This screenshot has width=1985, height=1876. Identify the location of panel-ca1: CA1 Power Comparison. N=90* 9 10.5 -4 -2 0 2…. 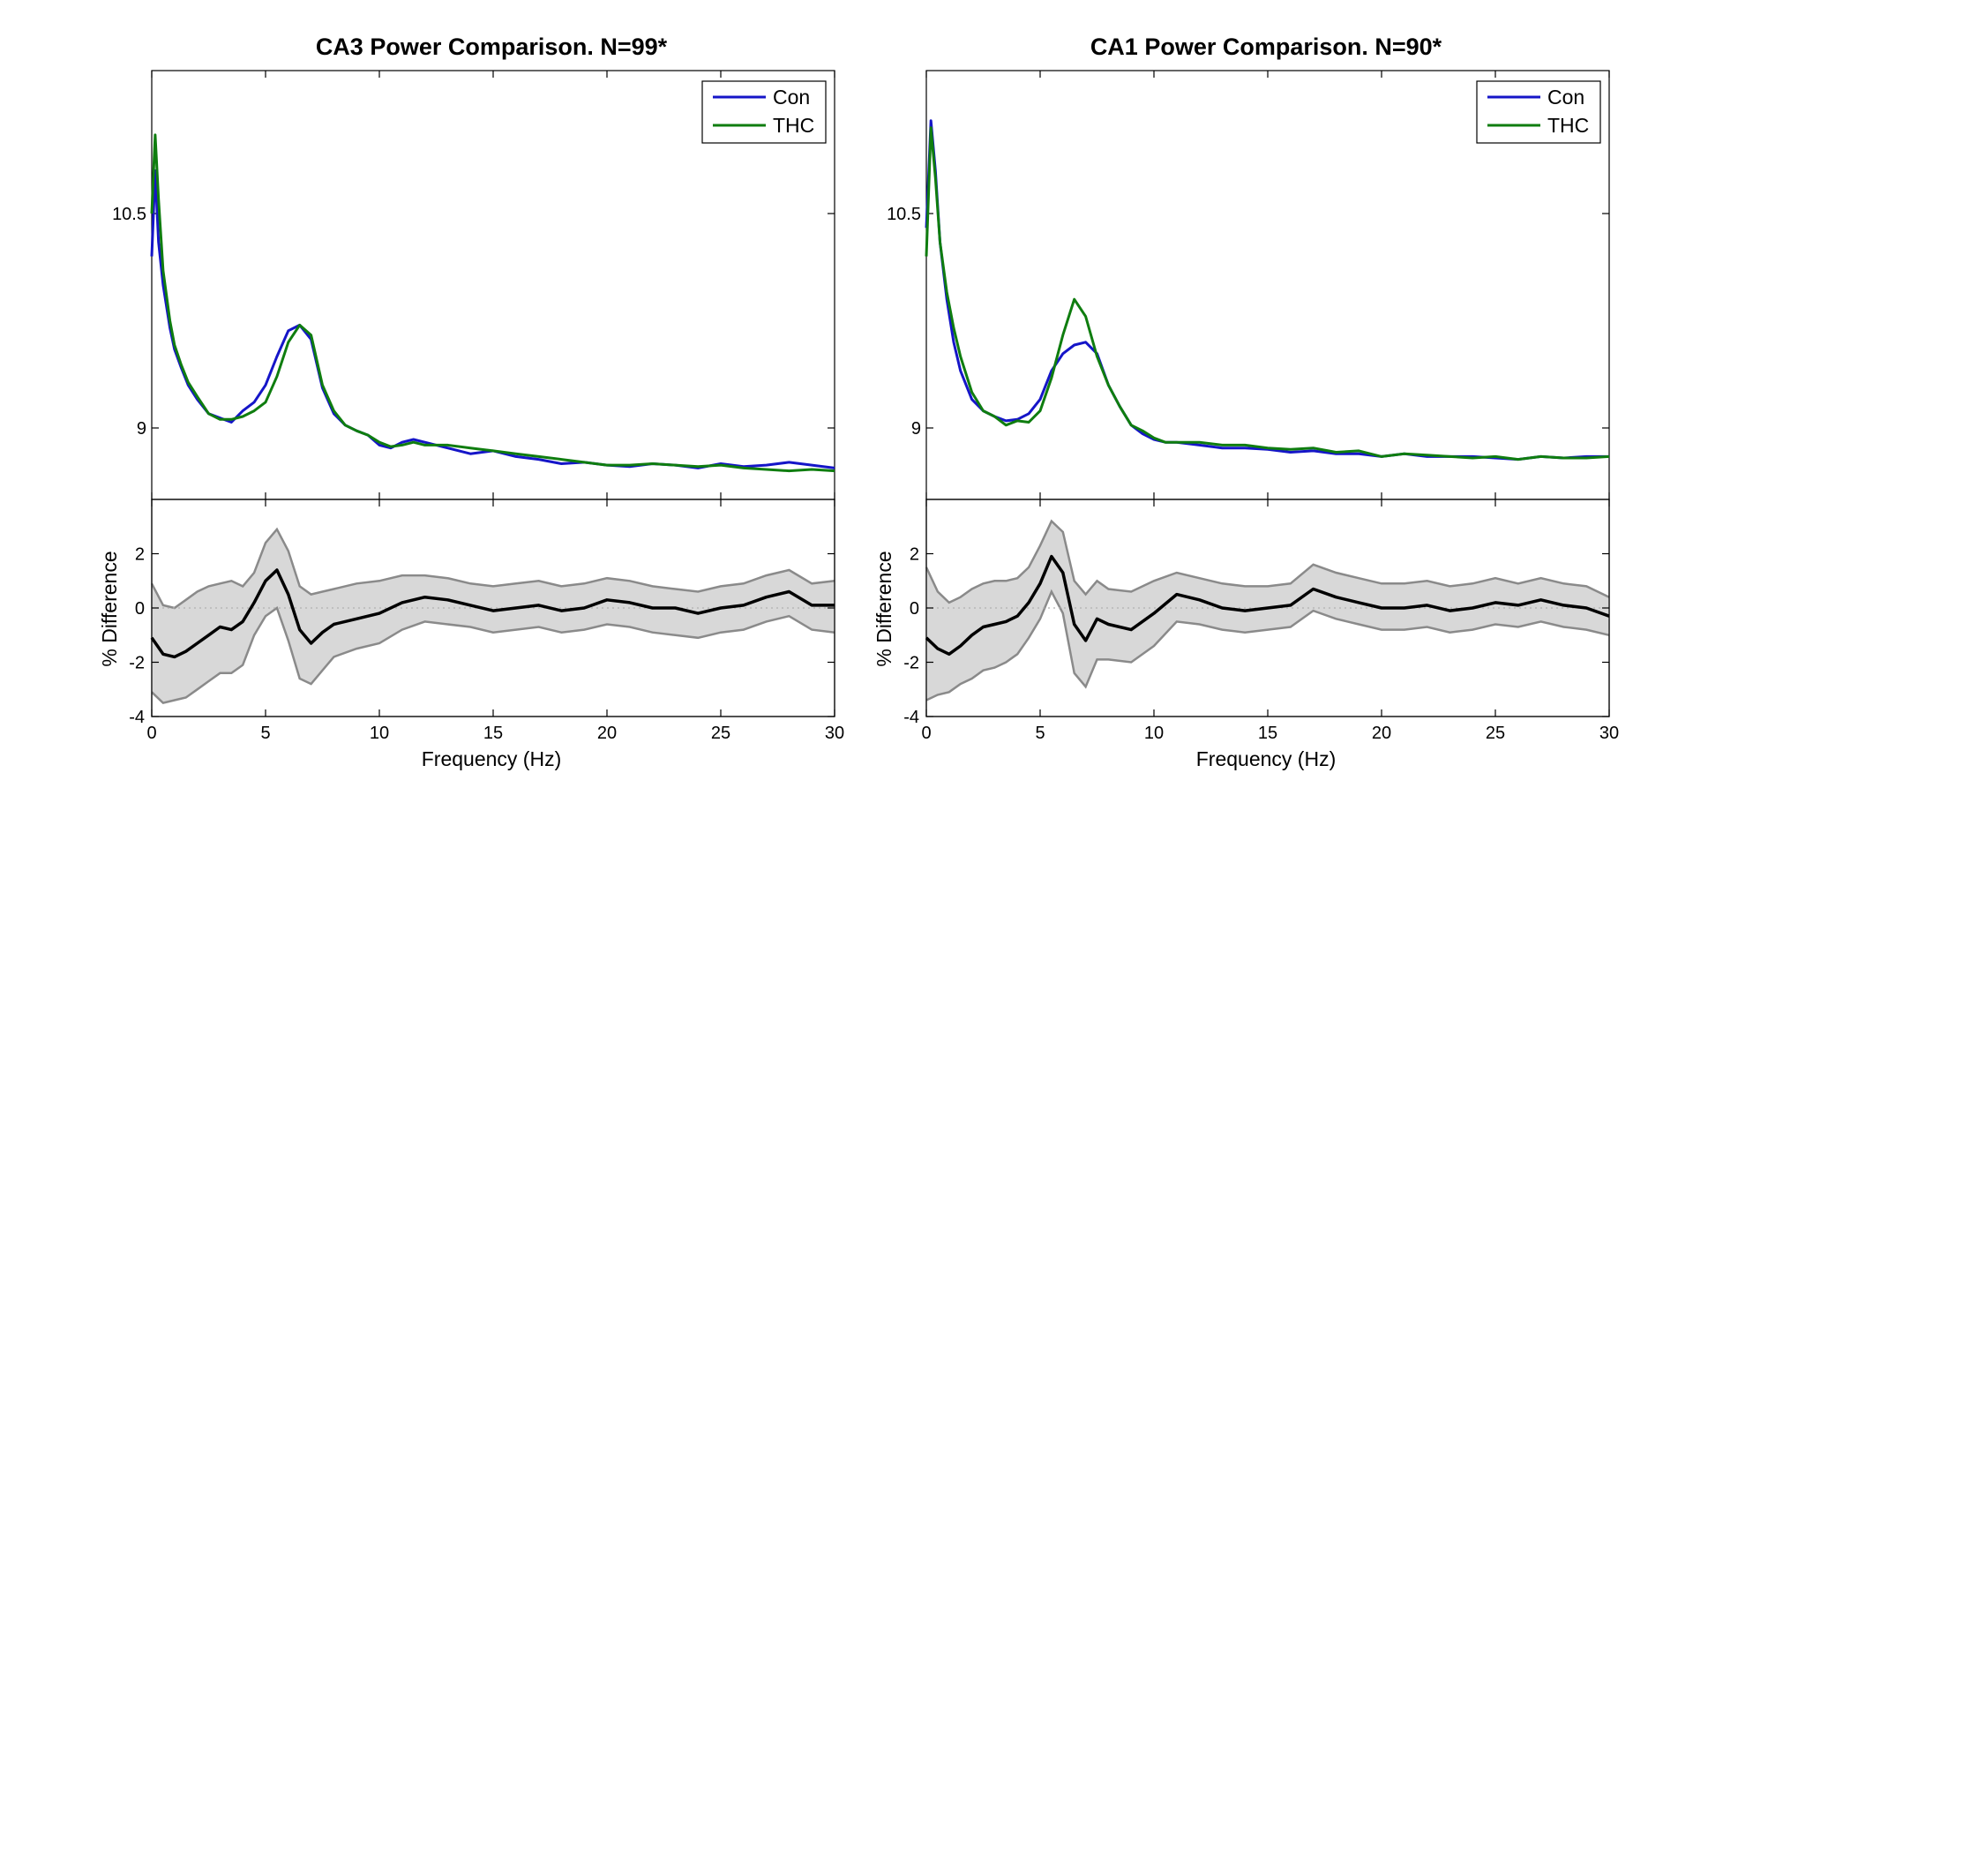
(1246, 402).